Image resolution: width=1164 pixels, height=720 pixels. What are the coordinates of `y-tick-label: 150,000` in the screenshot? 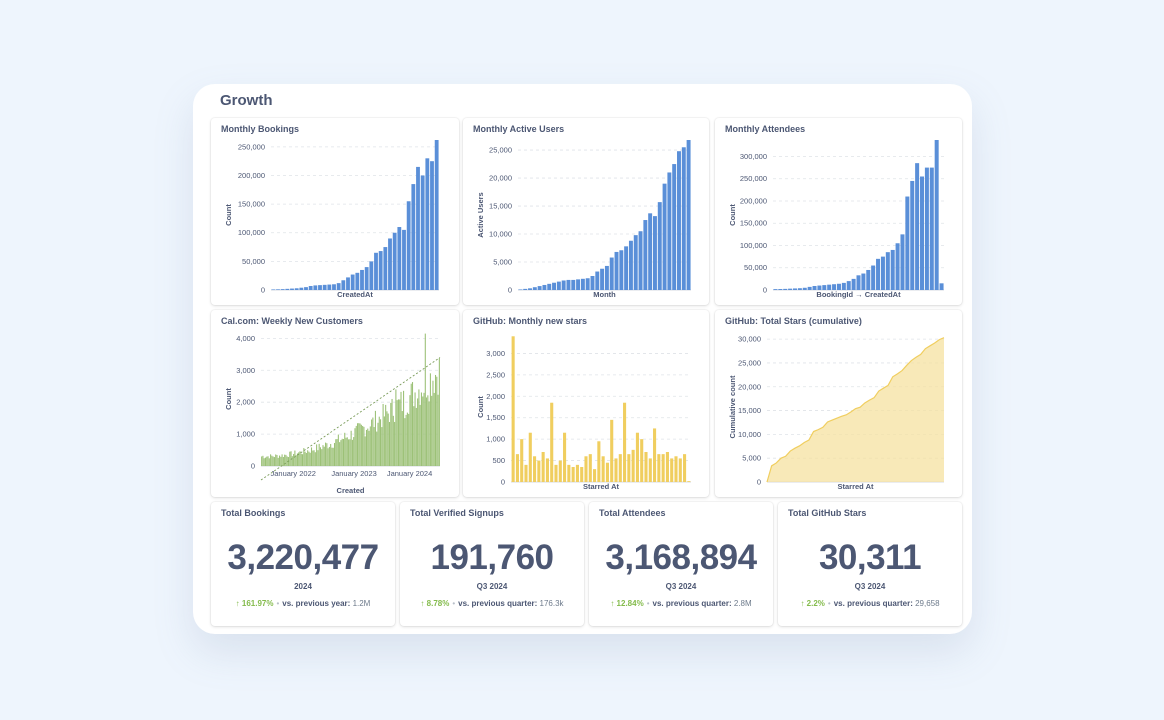 It's located at (753, 223).